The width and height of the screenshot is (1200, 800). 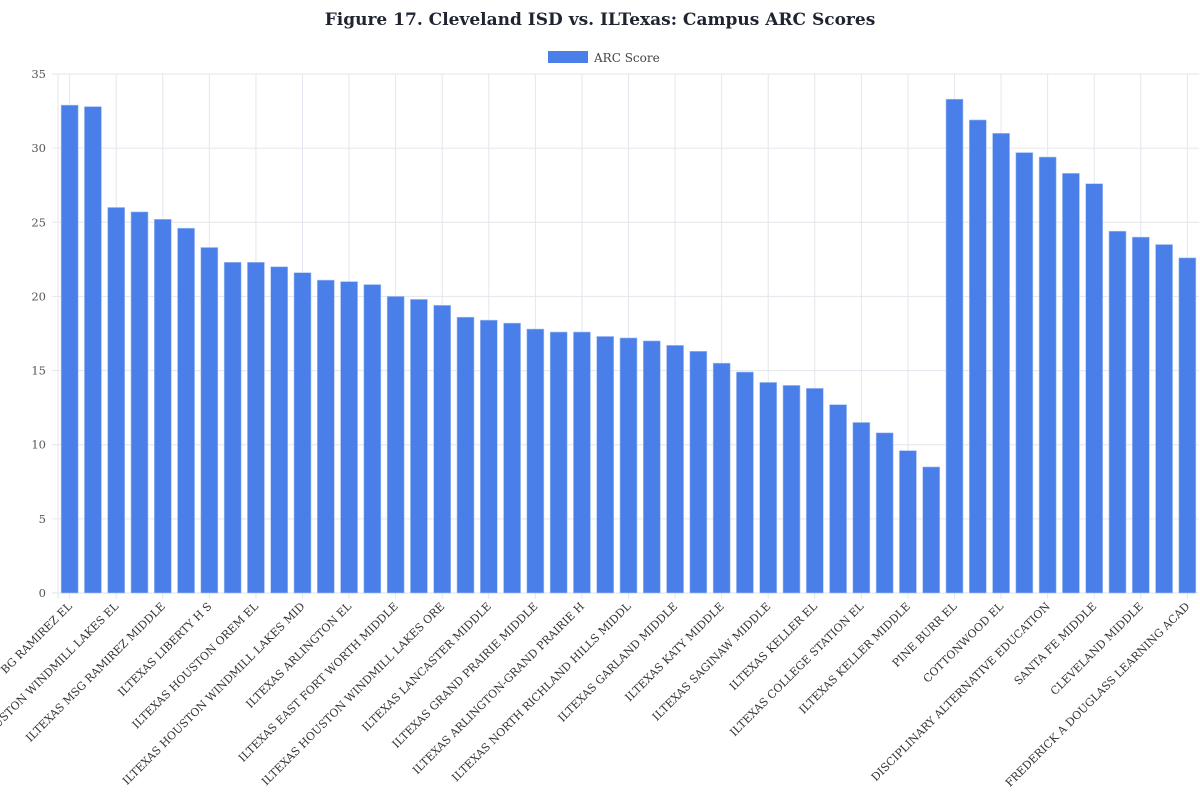 What do you see at coordinates (42, 593) in the screenshot?
I see `y-tick-label: 0` at bounding box center [42, 593].